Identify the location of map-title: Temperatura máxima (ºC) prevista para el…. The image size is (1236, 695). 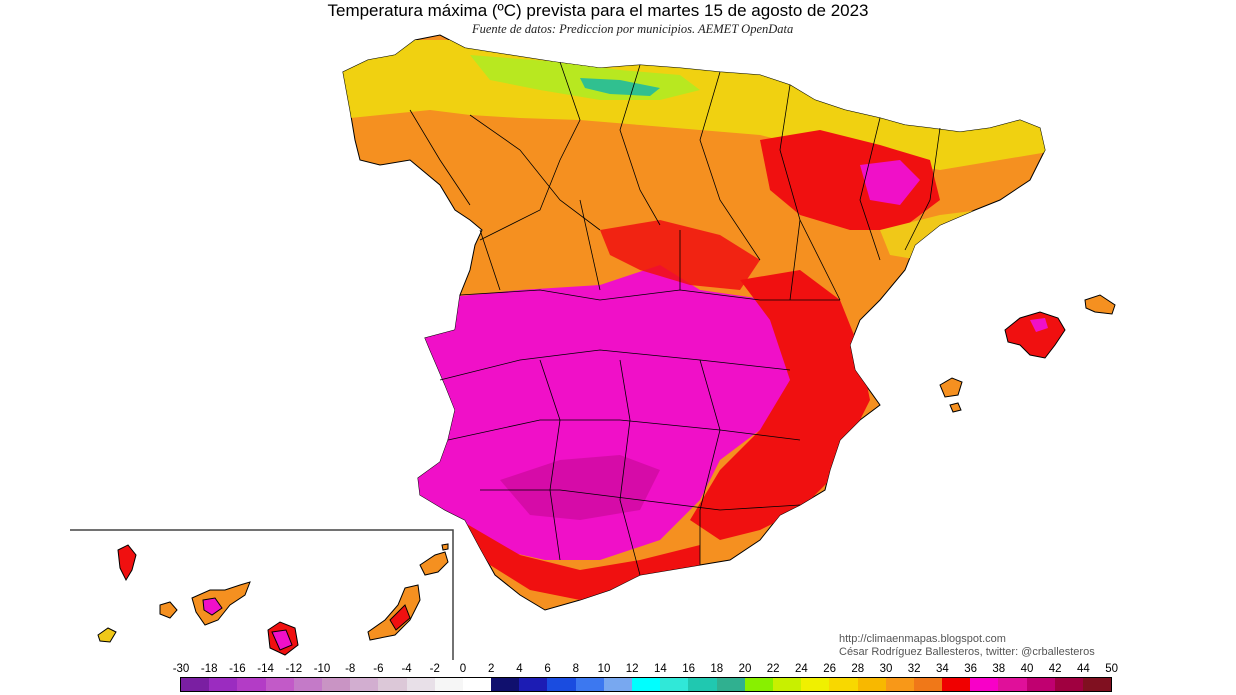
(598, 10).